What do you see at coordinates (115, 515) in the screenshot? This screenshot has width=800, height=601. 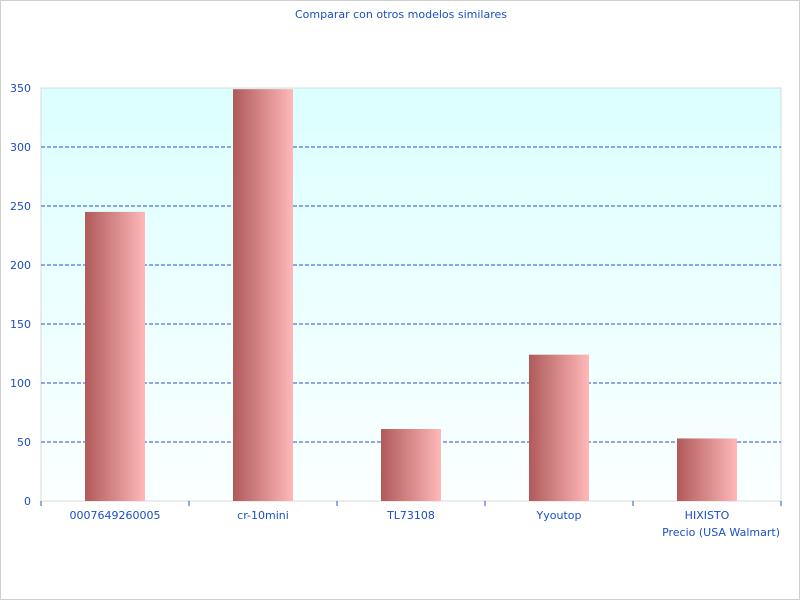 I see `x-tick-label: 0007649260005` at bounding box center [115, 515].